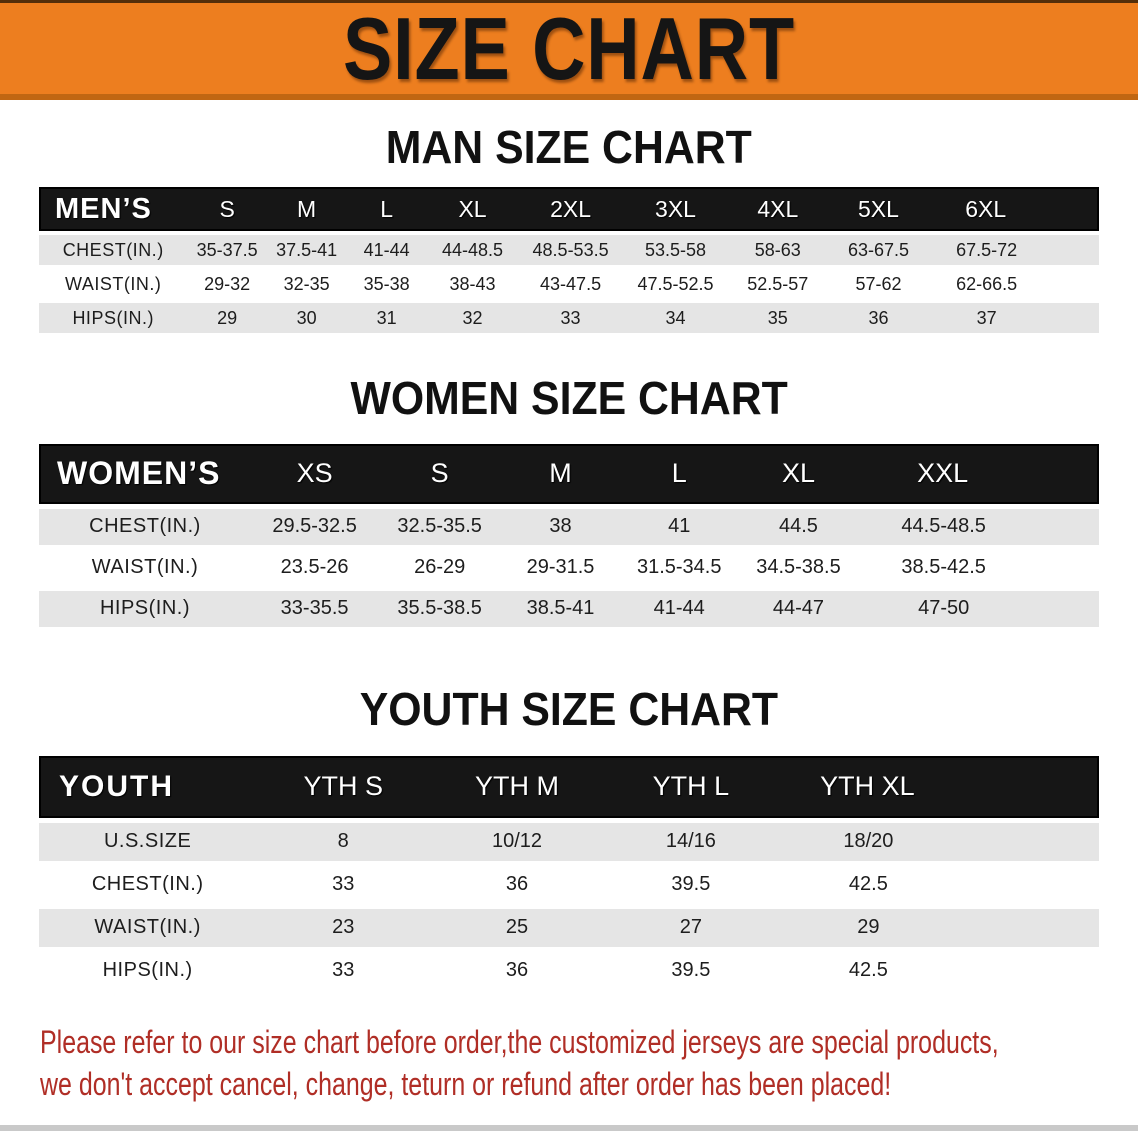 Image resolution: width=1138 pixels, height=1132 pixels. What do you see at coordinates (777, 284) in the screenshot?
I see `size-value-cell: 52.5-57` at bounding box center [777, 284].